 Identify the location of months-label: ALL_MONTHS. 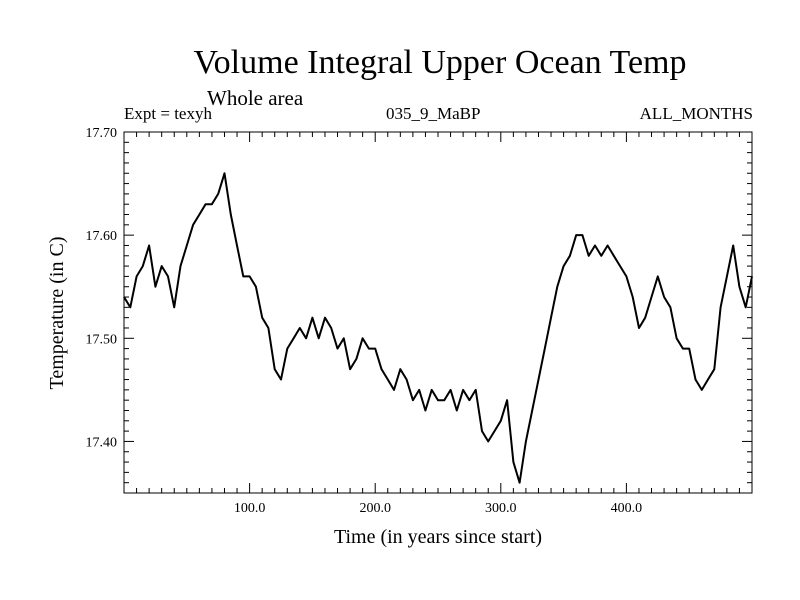
(696, 113).